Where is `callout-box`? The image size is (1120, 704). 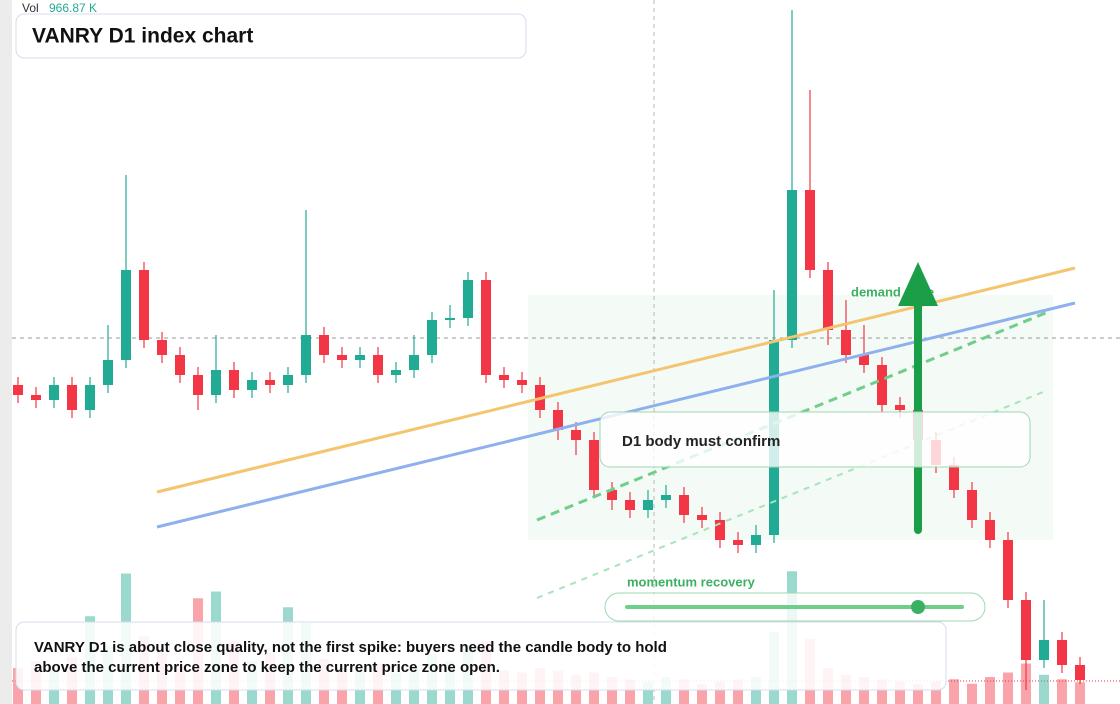
callout-box is located at coordinates (815, 439).